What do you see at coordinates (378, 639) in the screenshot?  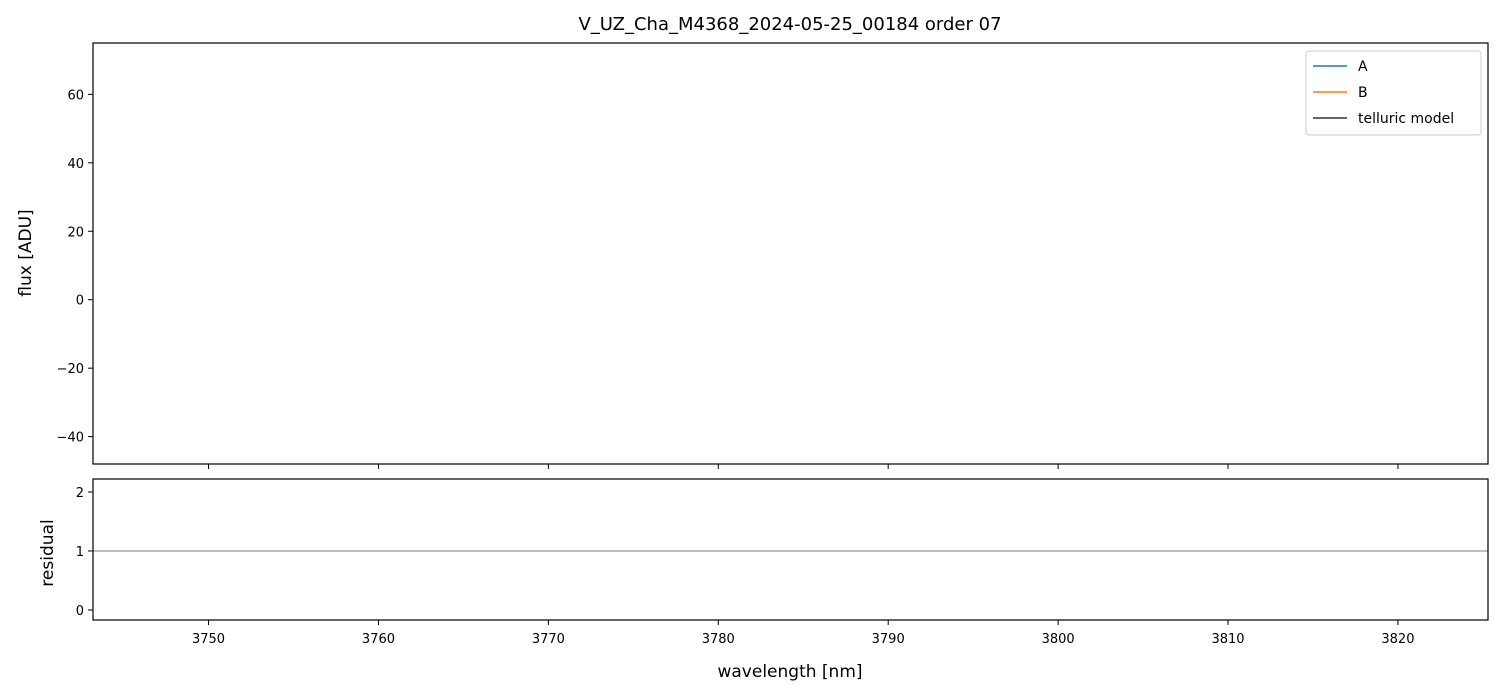 I see `x-tick-label: 3760` at bounding box center [378, 639].